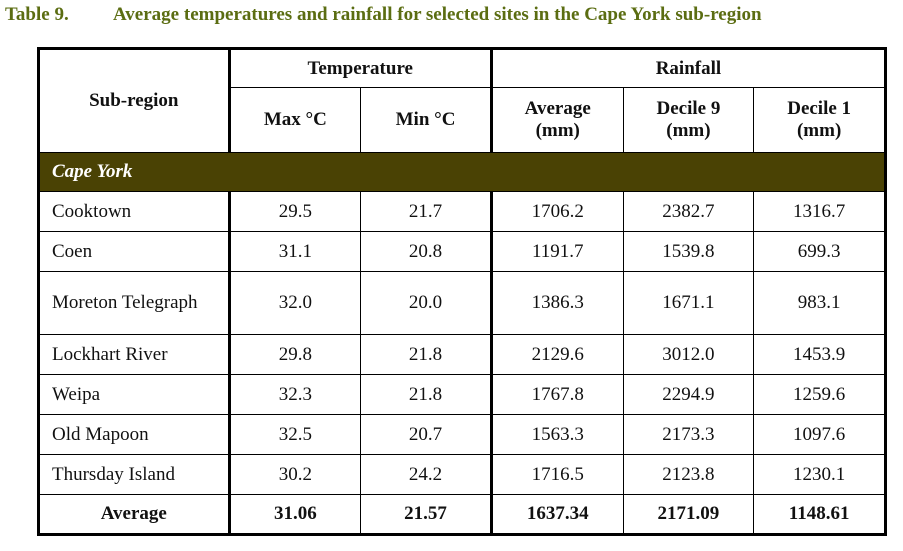 Image resolution: width=903 pixels, height=551 pixels. What do you see at coordinates (556, 474) in the screenshot?
I see `cell: 1716.5` at bounding box center [556, 474].